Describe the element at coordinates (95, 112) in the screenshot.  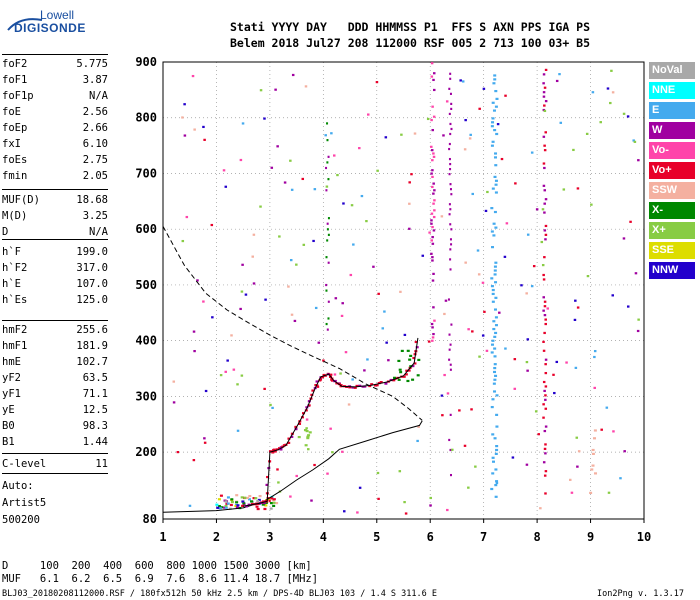
I see `param-value: 2.56` at that location.